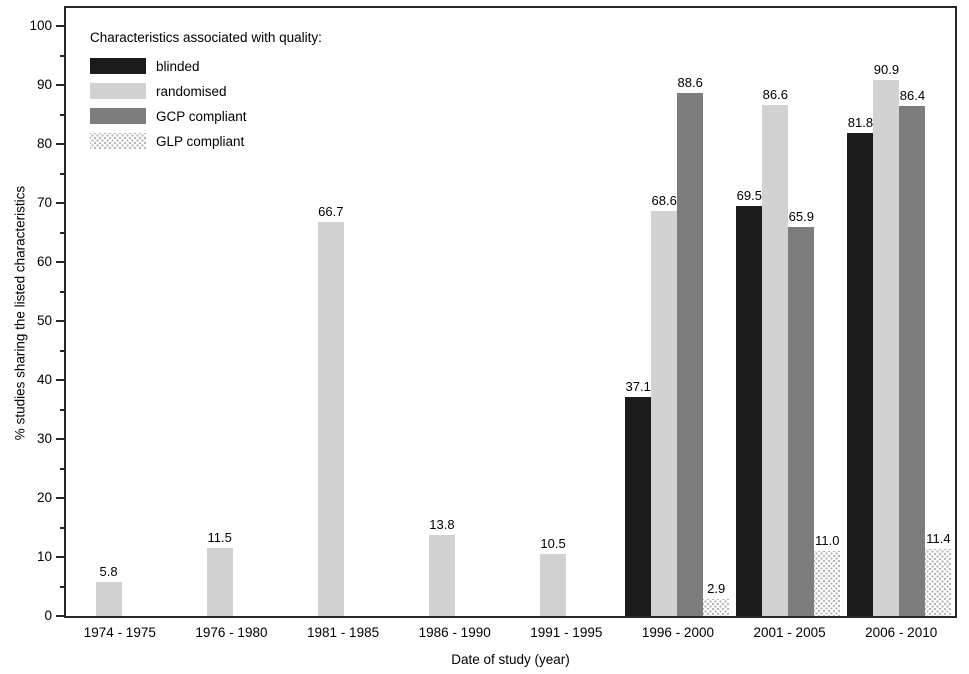 This screenshot has width=969, height=674. What do you see at coordinates (690, 83) in the screenshot?
I see `bar-value-label: 88.6` at bounding box center [690, 83].